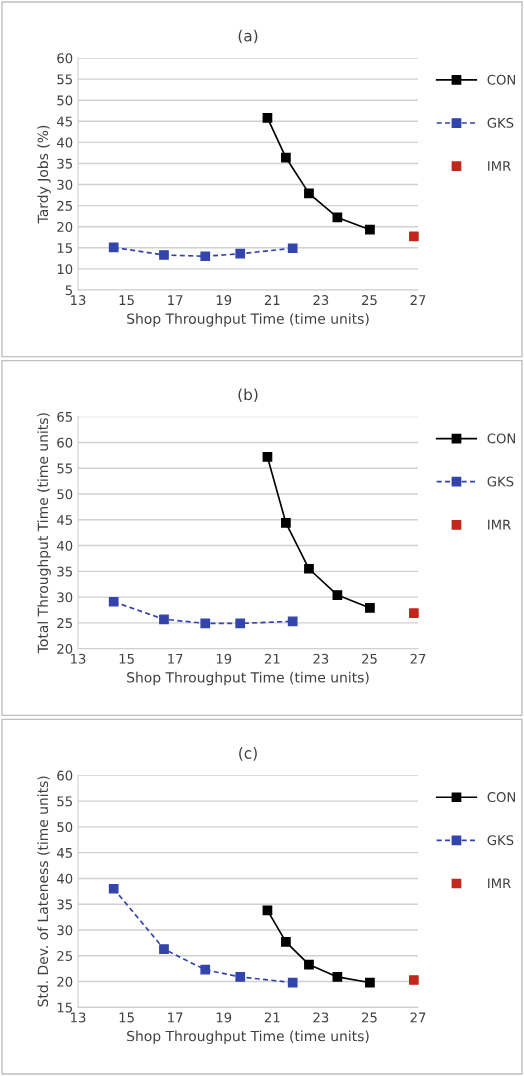 This screenshot has height=1076, width=524. What do you see at coordinates (65, 269) in the screenshot?
I see `y-tick-label: 10` at bounding box center [65, 269].